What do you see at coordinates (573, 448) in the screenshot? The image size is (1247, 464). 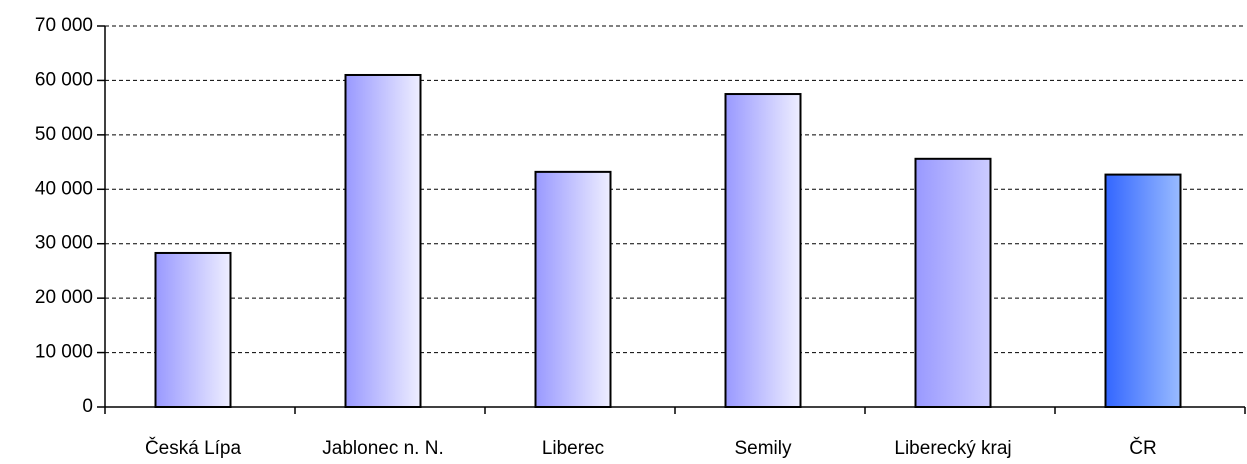 I see `x-tick-label: Liberec` at bounding box center [573, 448].